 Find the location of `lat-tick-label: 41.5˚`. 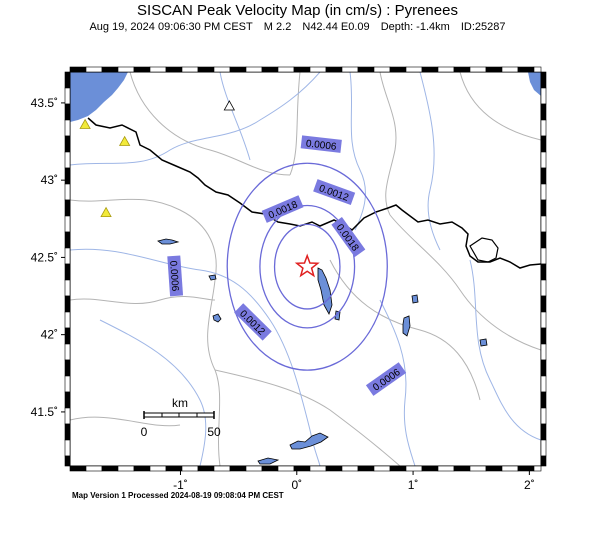

lat-tick-label: 41.5˚ is located at coordinates (44, 412).